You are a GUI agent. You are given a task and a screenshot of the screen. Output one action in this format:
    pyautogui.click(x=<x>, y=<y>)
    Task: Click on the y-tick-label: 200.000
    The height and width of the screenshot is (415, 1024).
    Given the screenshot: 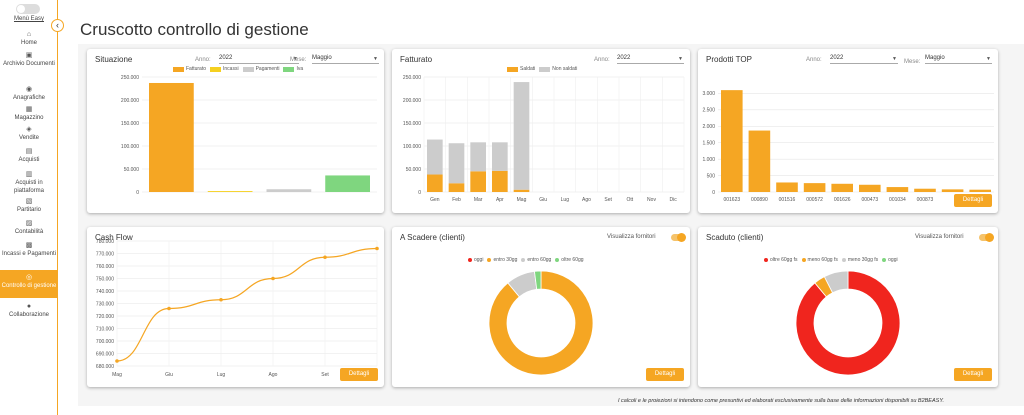 What is the action you would take?
    pyautogui.click(x=130, y=101)
    